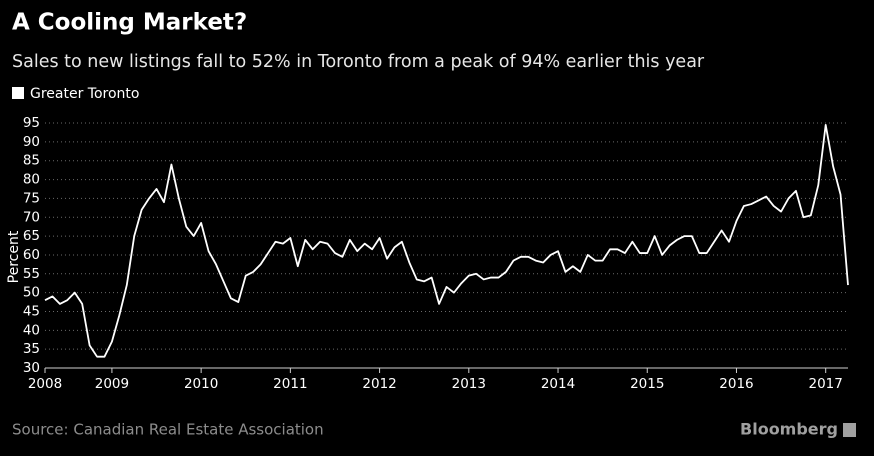 This screenshot has width=874, height=456. Describe the element at coordinates (379, 384) in the screenshot. I see `x-tick-label: 2012` at that location.